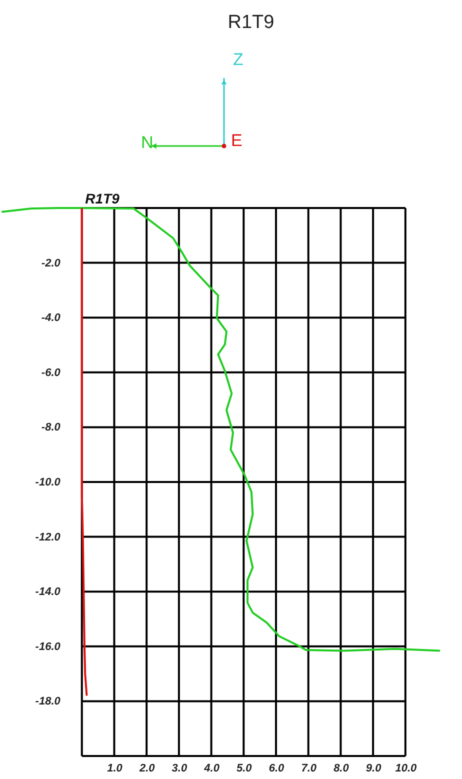  I want to click on y-tick-label: -6.0, so click(51, 372).